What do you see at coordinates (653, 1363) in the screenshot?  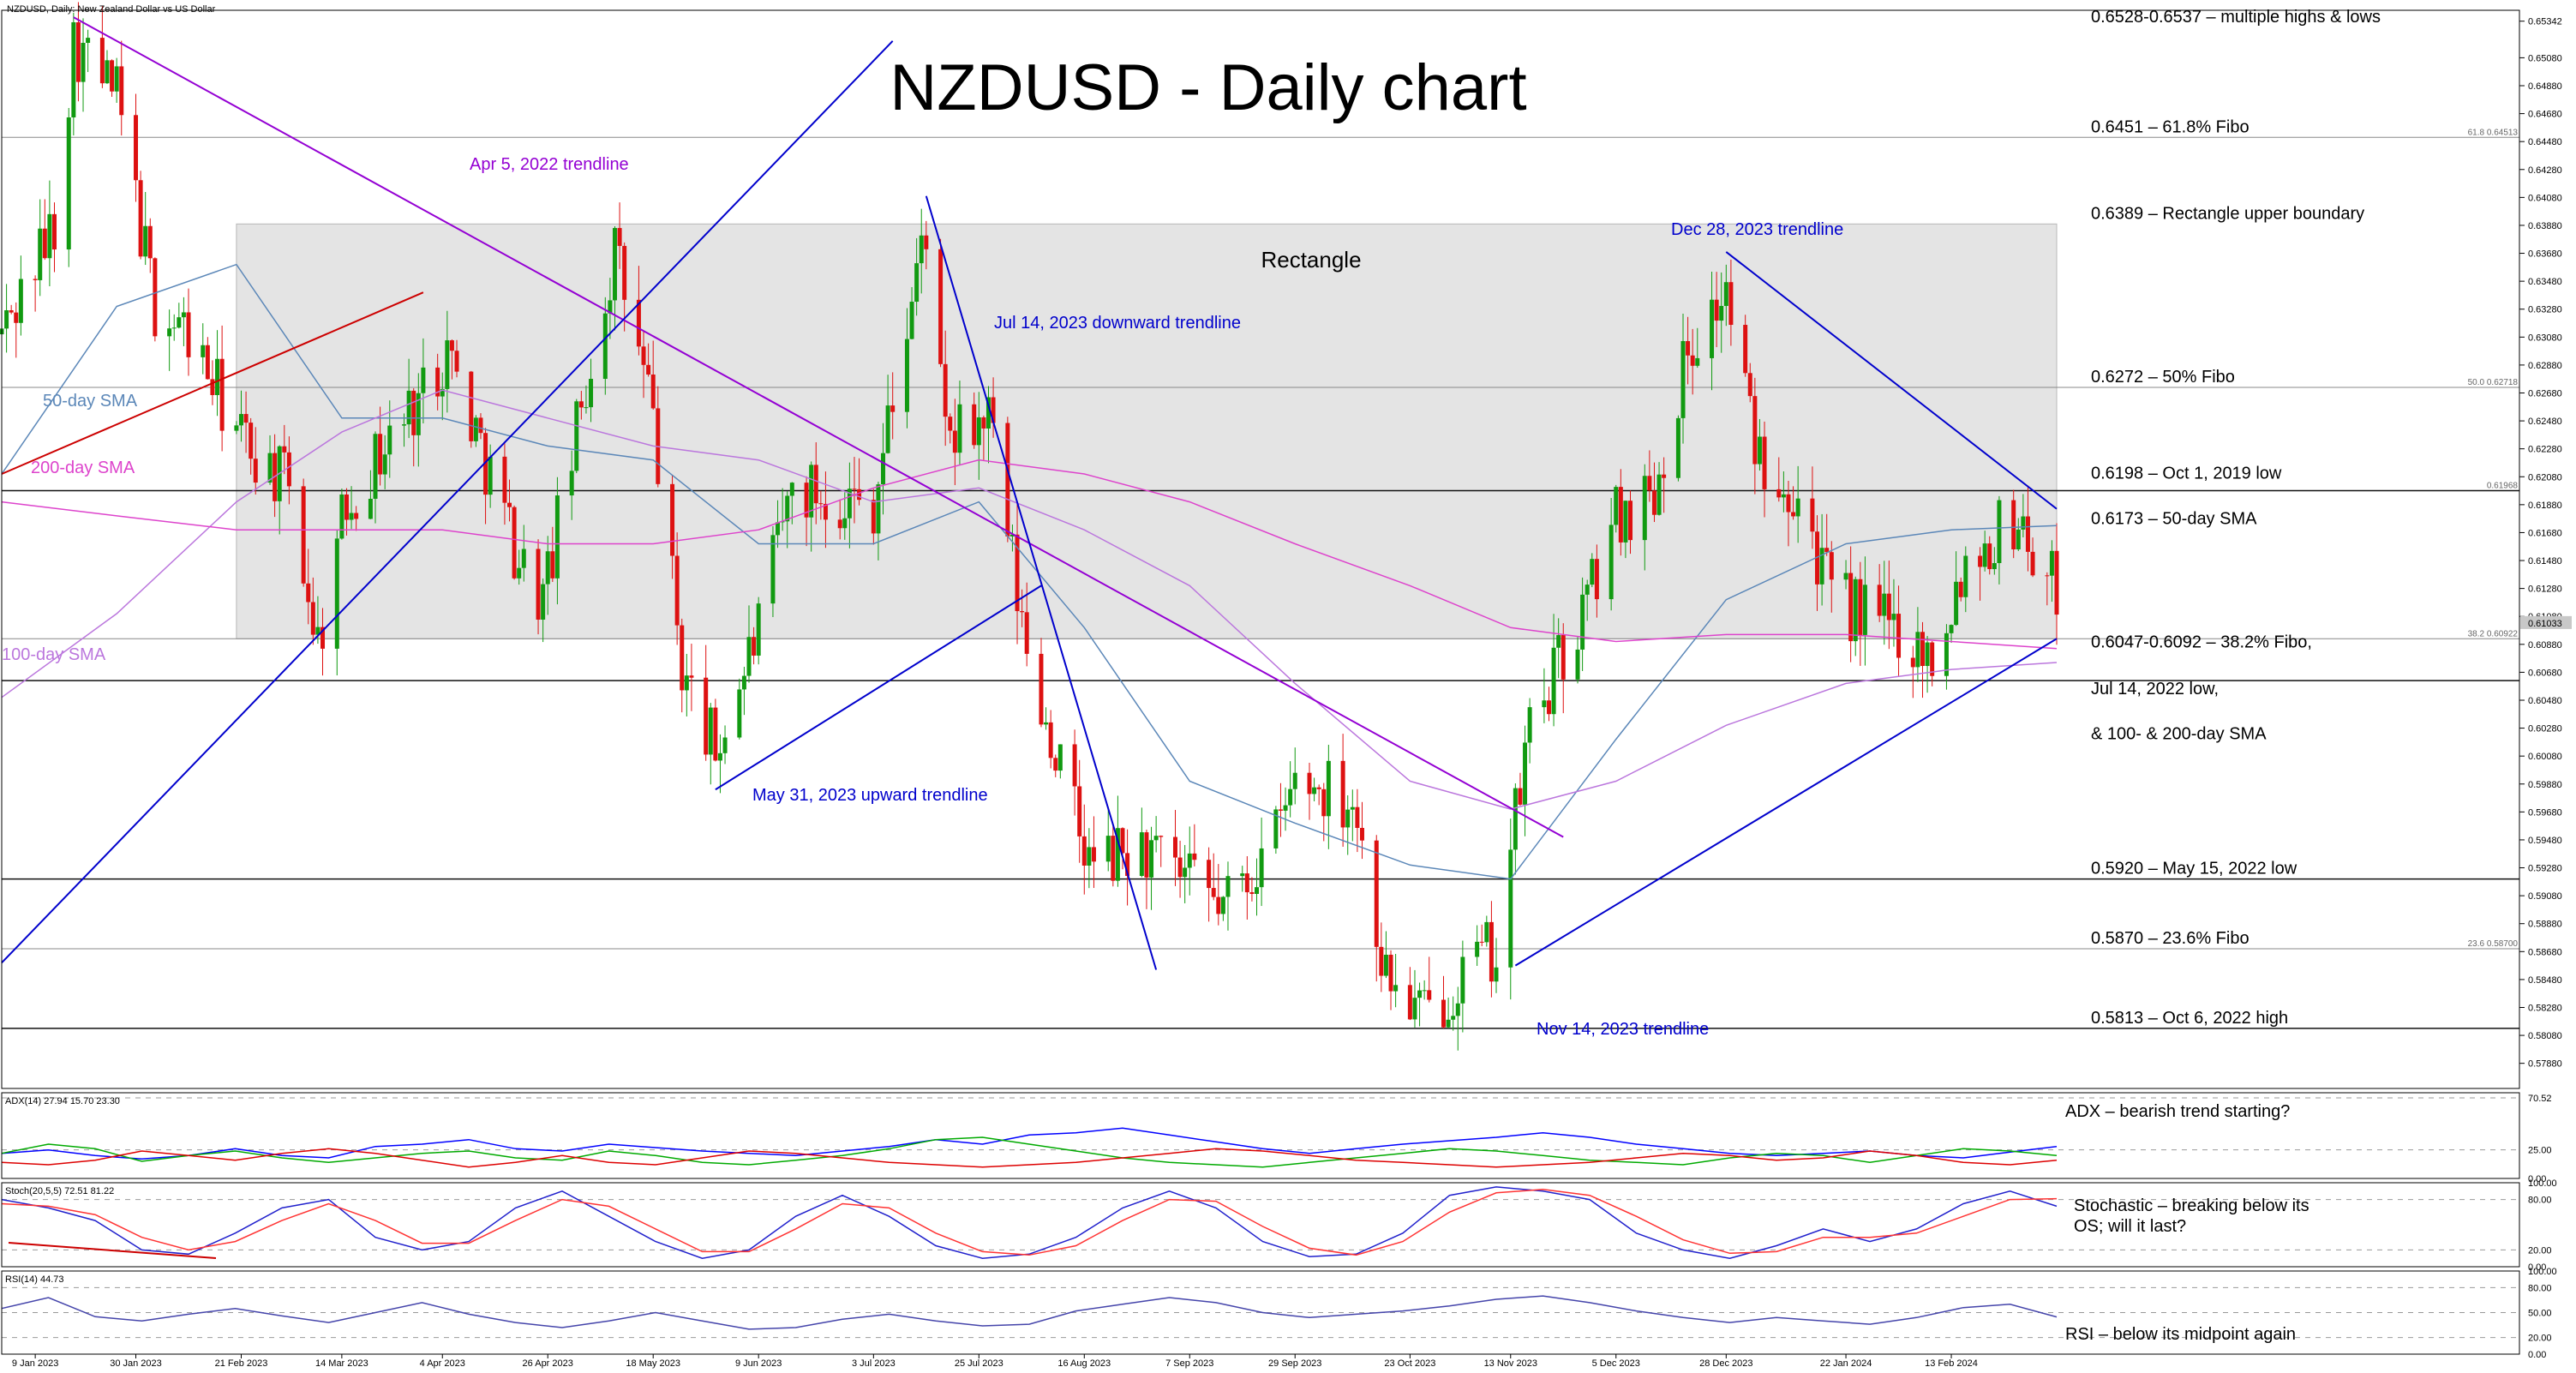 I see `x-tick-label: 18 May 2023` at bounding box center [653, 1363].